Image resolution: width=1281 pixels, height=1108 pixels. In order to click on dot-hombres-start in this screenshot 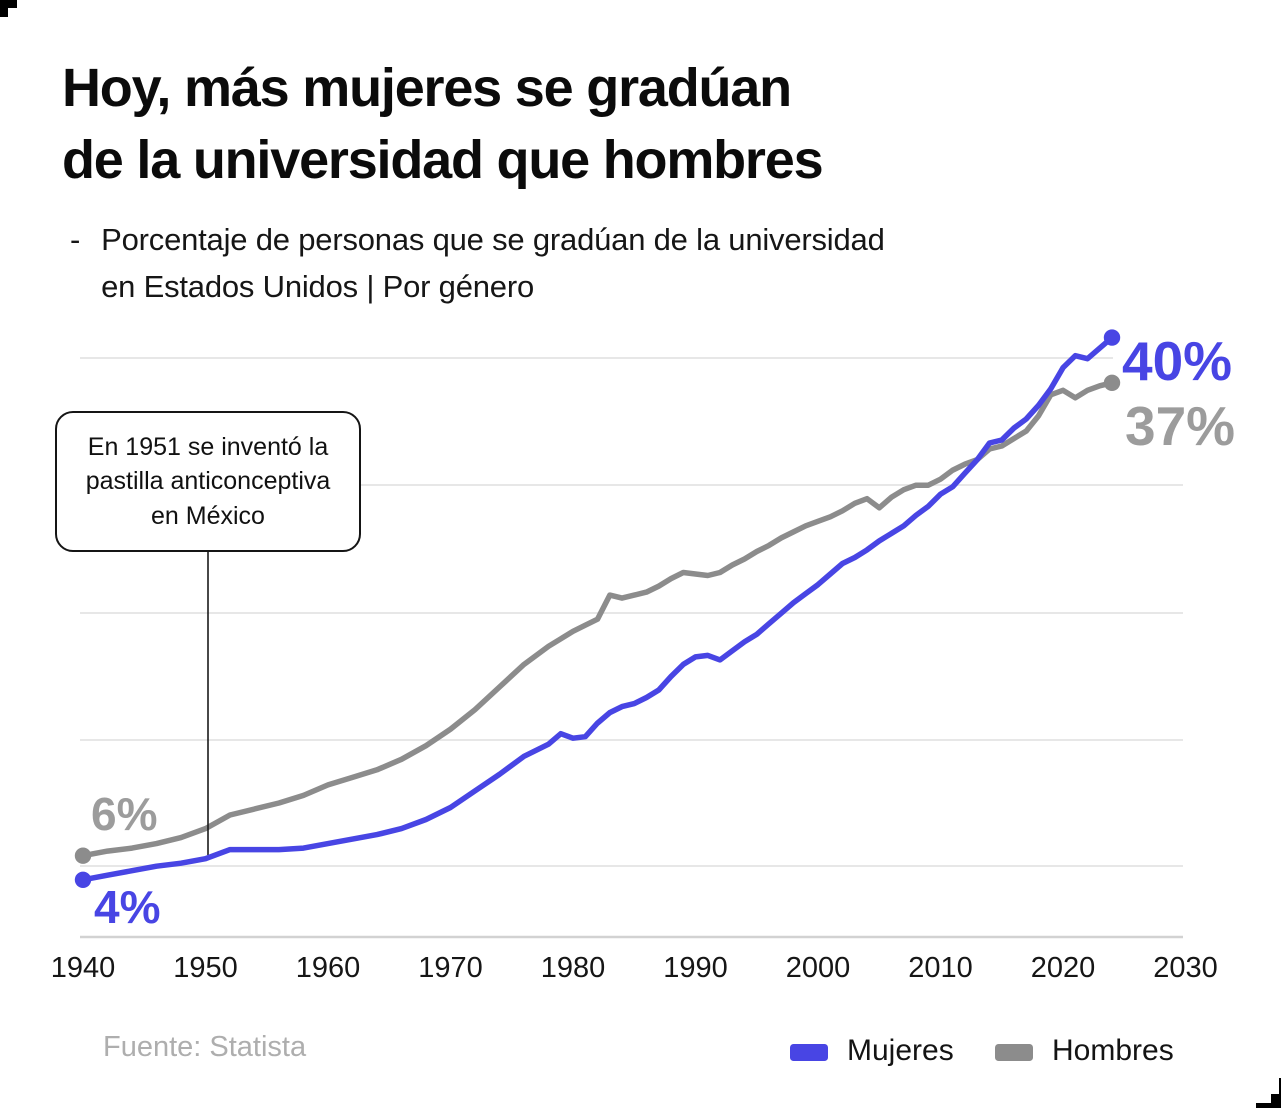, I will do `click(83, 855)`.